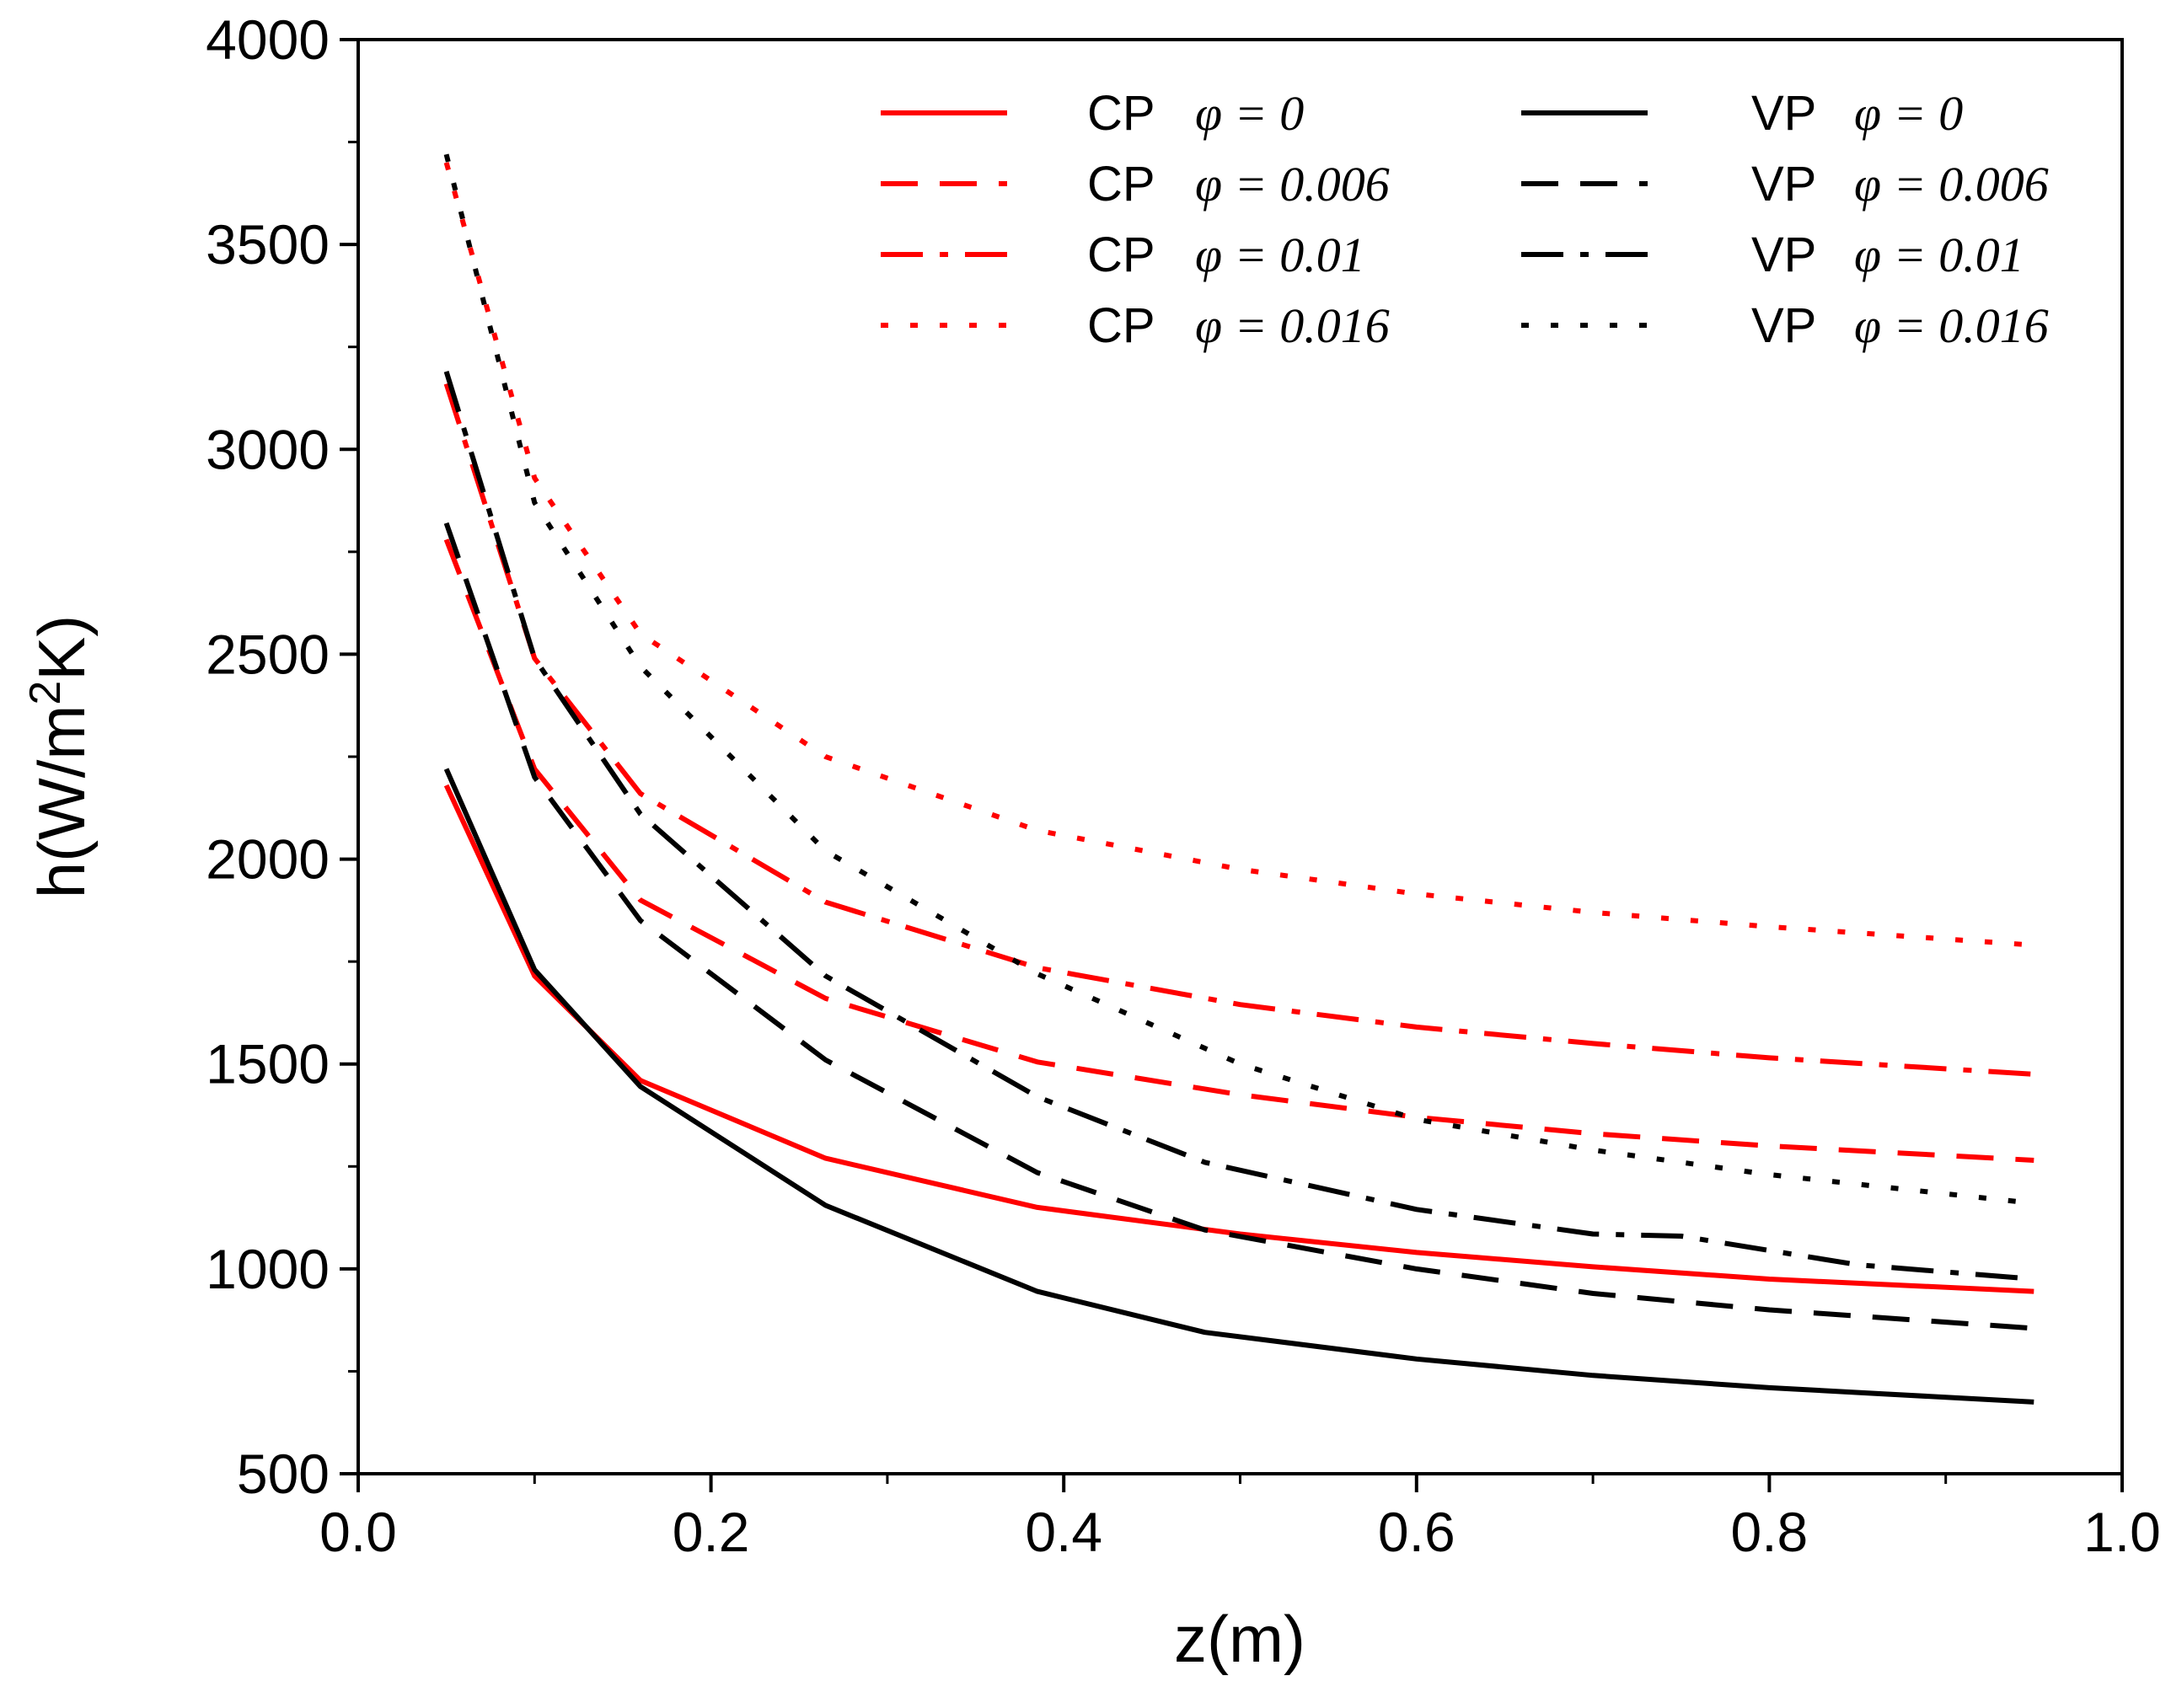  What do you see at coordinates (711, 1532) in the screenshot?
I see `x-tick-label: 0.2` at bounding box center [711, 1532].